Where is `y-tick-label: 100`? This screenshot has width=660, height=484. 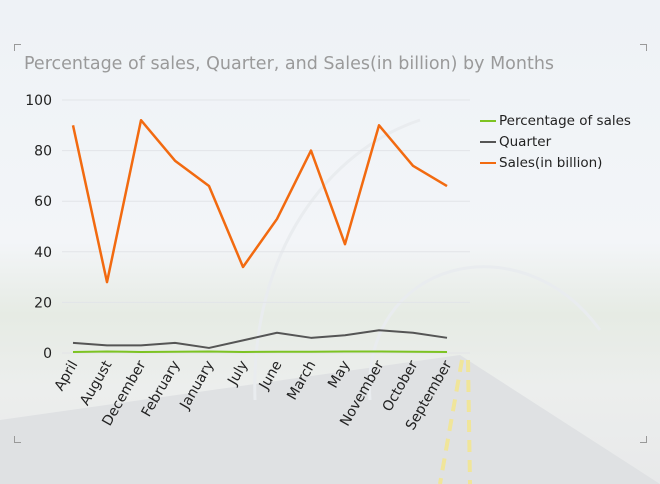 y-tick-label: 100 is located at coordinates (38, 101).